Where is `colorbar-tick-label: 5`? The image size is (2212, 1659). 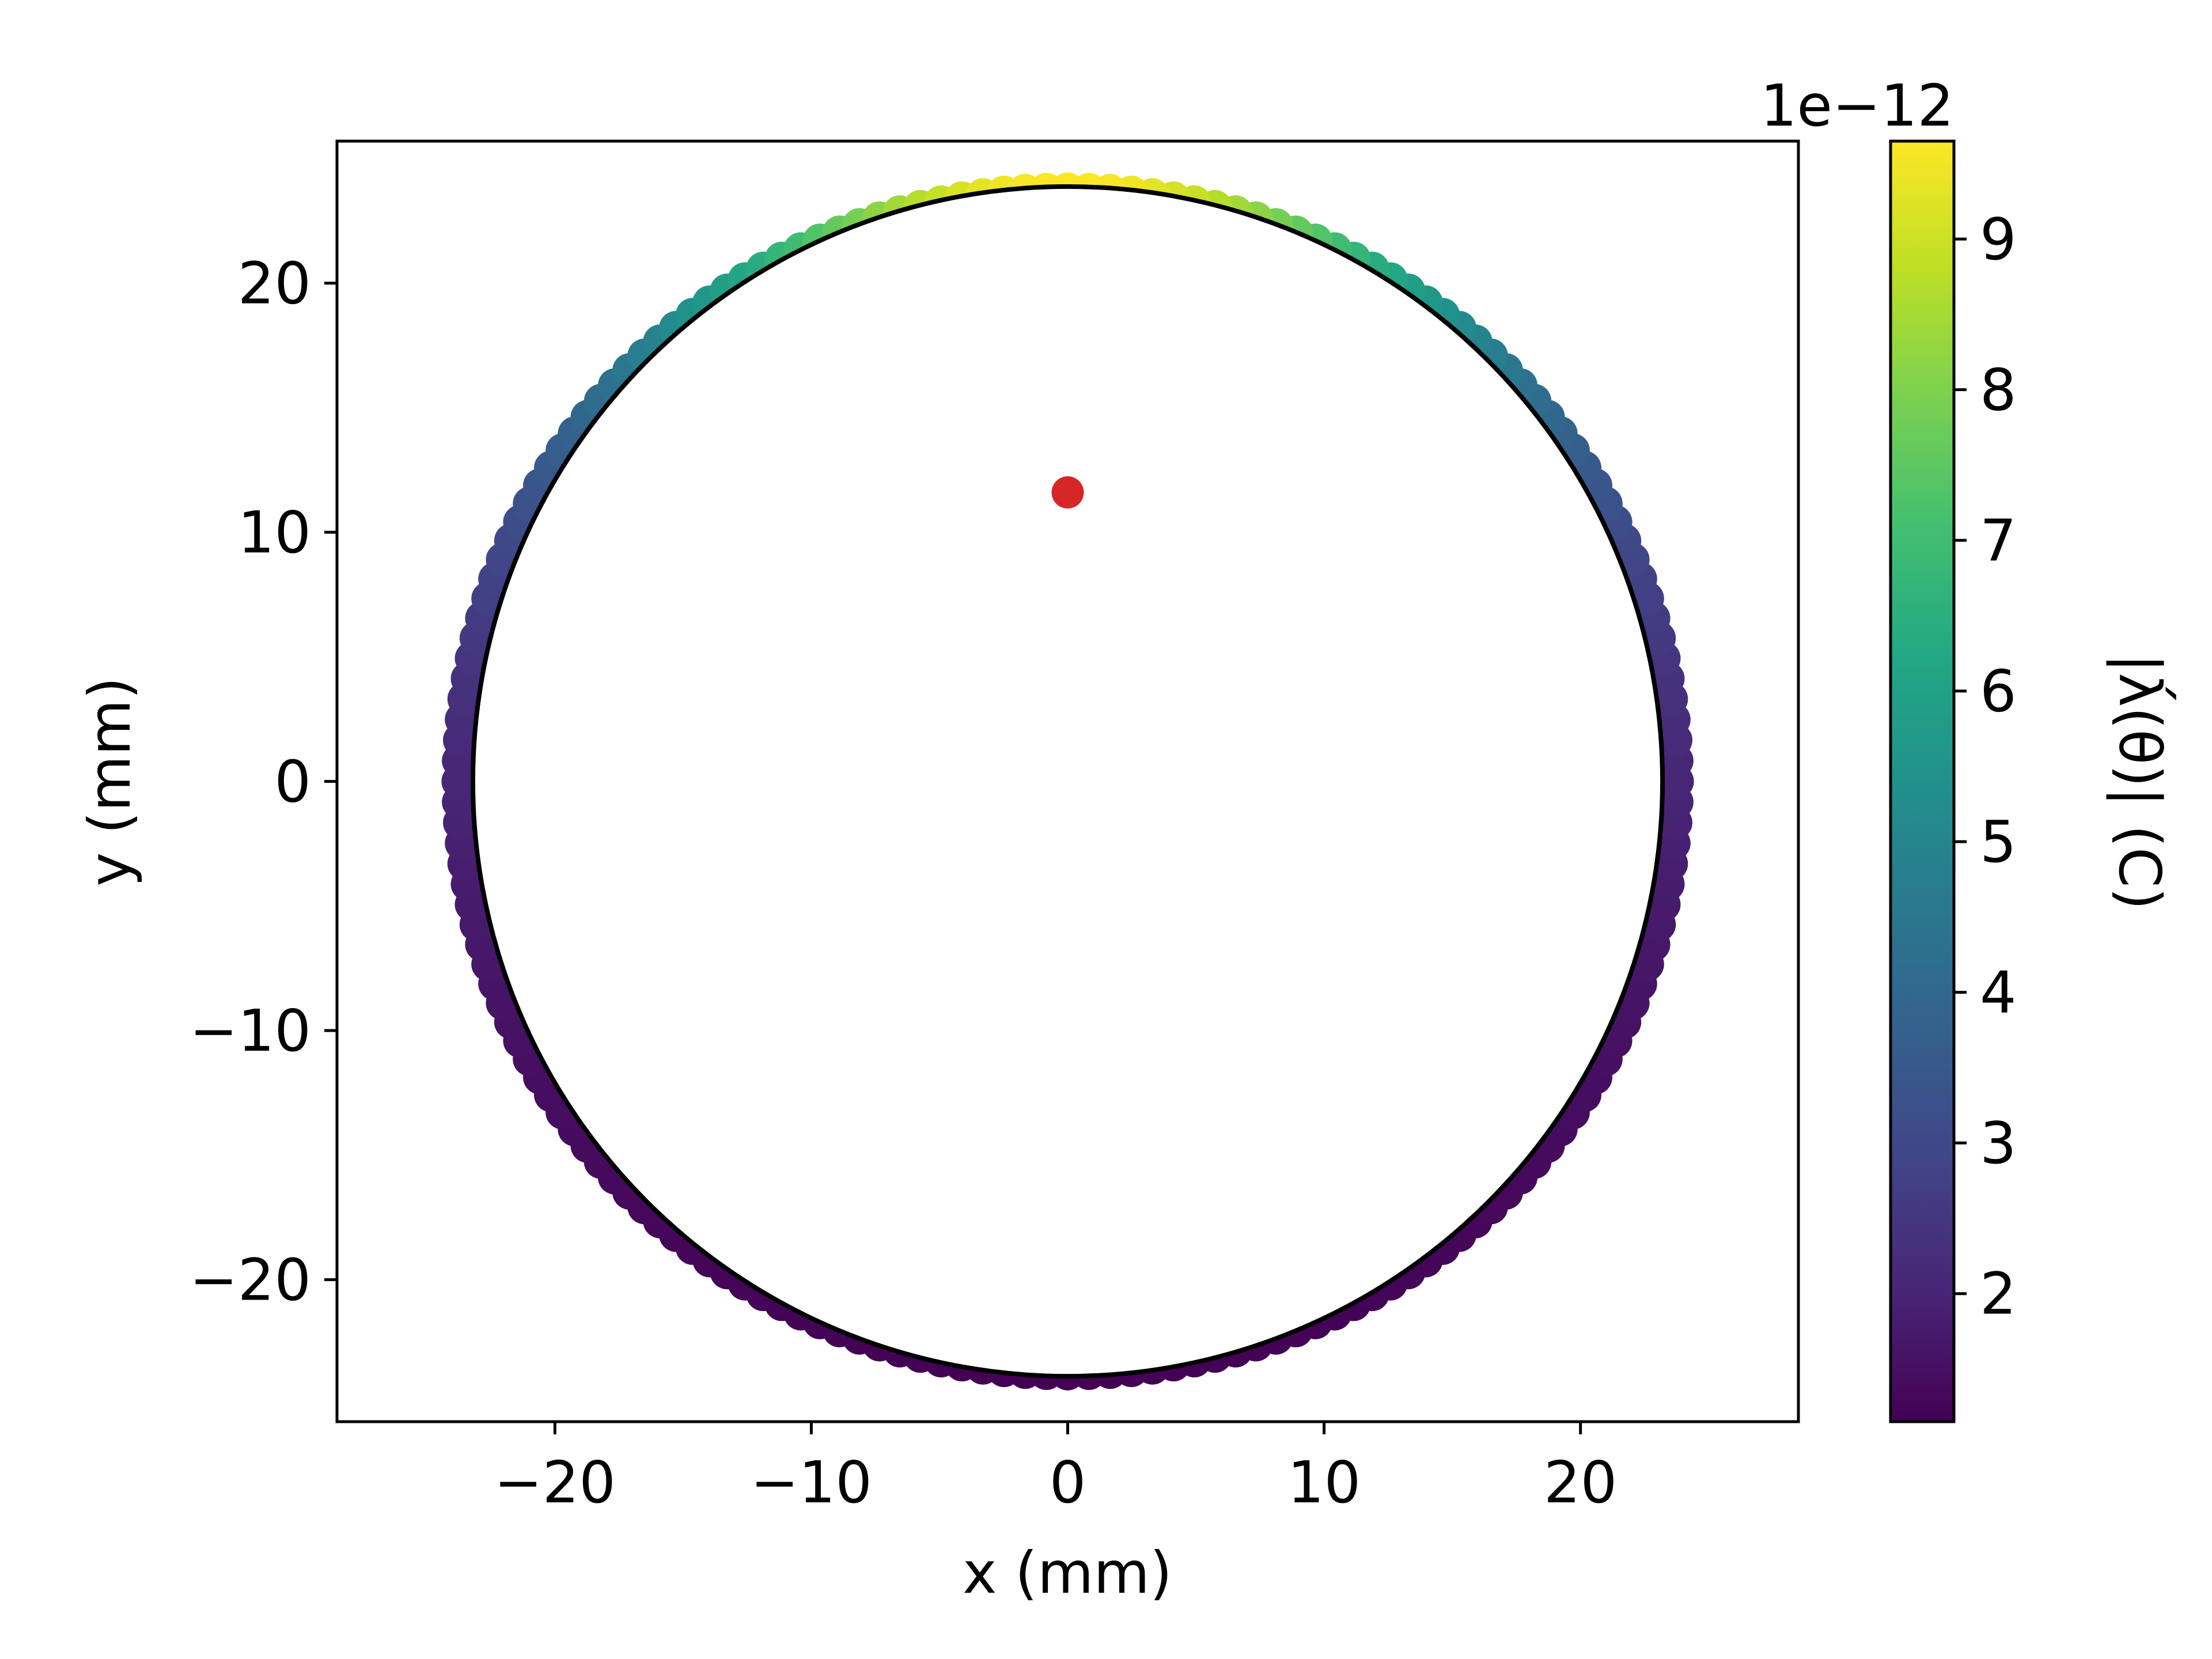
colorbar-tick-label: 5 is located at coordinates (1998, 842).